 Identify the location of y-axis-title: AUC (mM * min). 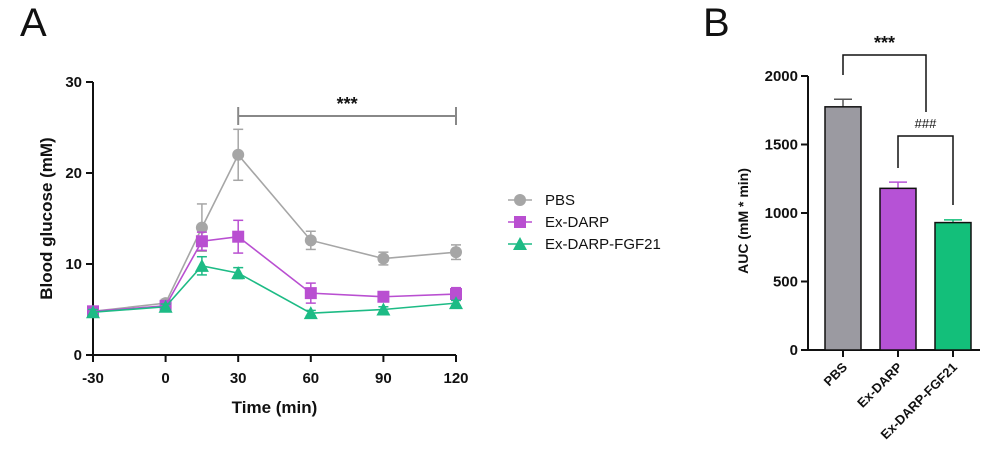
(743, 221).